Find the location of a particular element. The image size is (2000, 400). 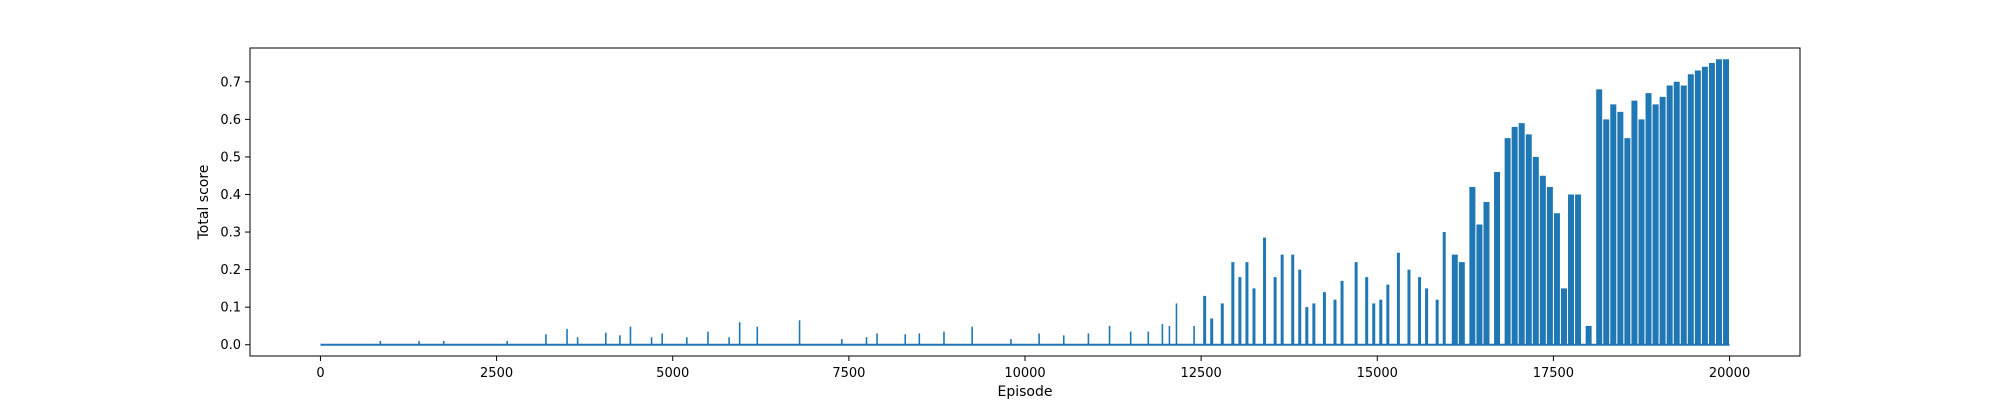

y-axis: 0.0 0.1 0.2 0.3 0.4 0.5 0.6 0.7 is located at coordinates (235, 214).